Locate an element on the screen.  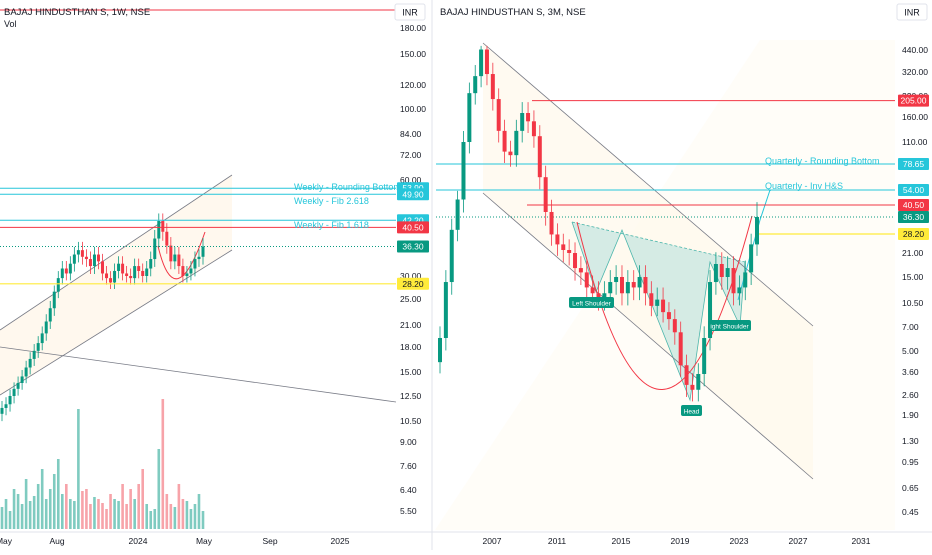
left-shoulder-label: Left Shoulder is located at coordinates (592, 304).